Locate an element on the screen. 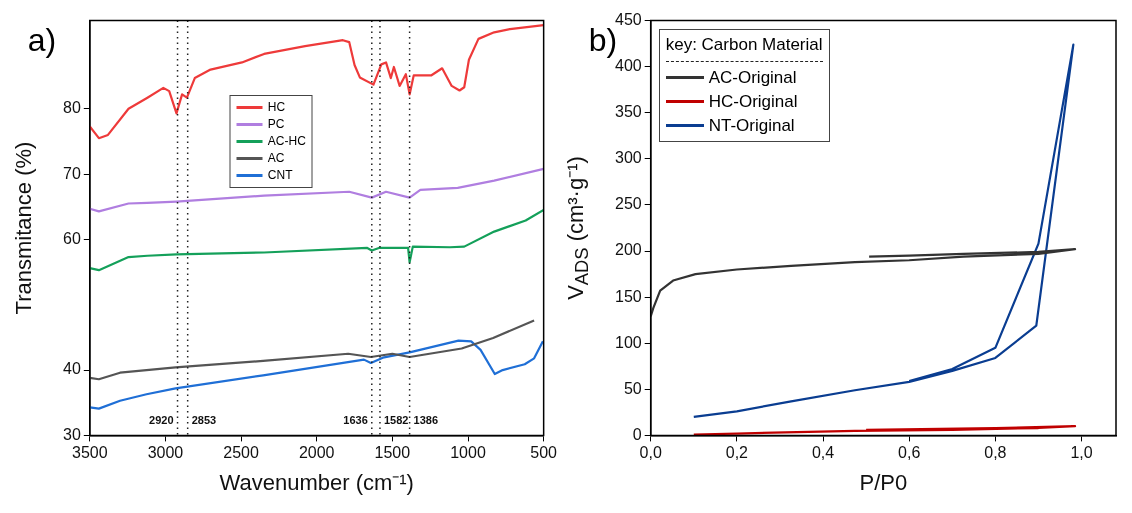 This screenshot has height=513, width=1132. legend-label: HC is located at coordinates (276, 108).